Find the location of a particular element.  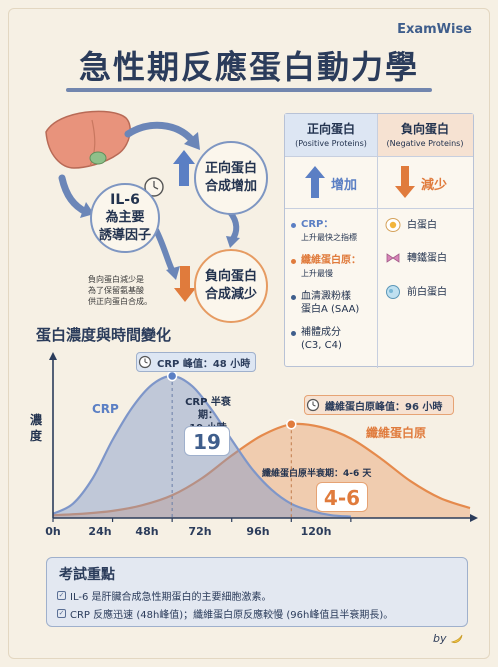

title-underline is located at coordinates (249, 90).